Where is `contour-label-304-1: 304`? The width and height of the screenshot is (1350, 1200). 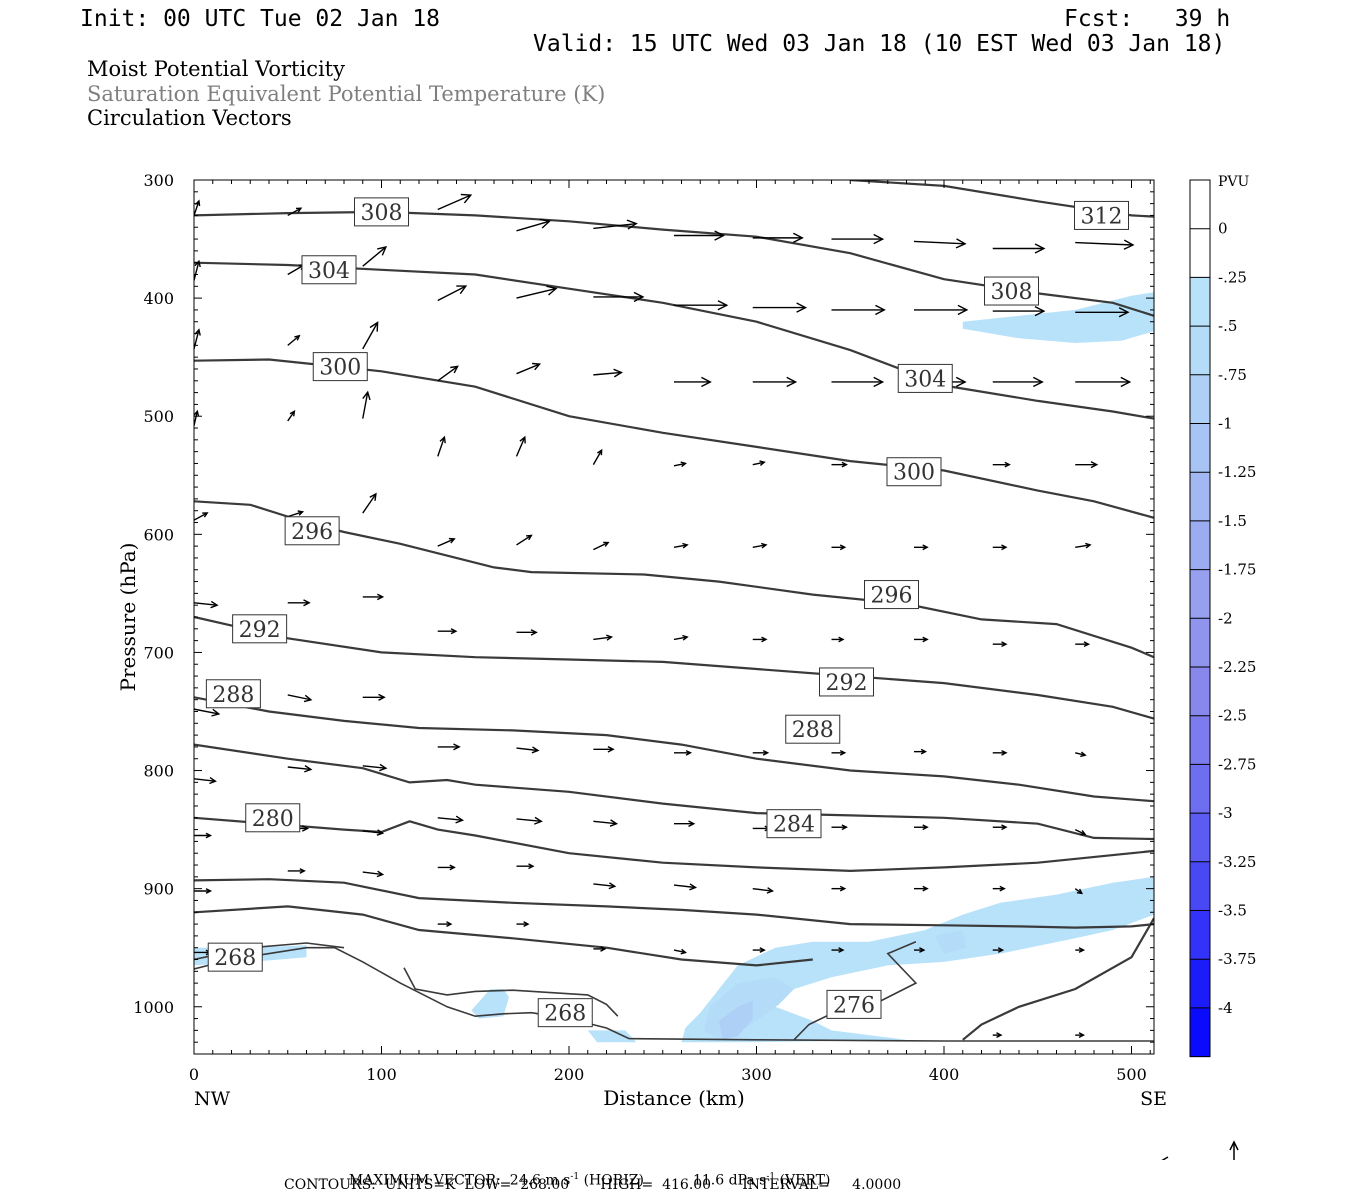
contour-label-304-1: 304 is located at coordinates (925, 378).